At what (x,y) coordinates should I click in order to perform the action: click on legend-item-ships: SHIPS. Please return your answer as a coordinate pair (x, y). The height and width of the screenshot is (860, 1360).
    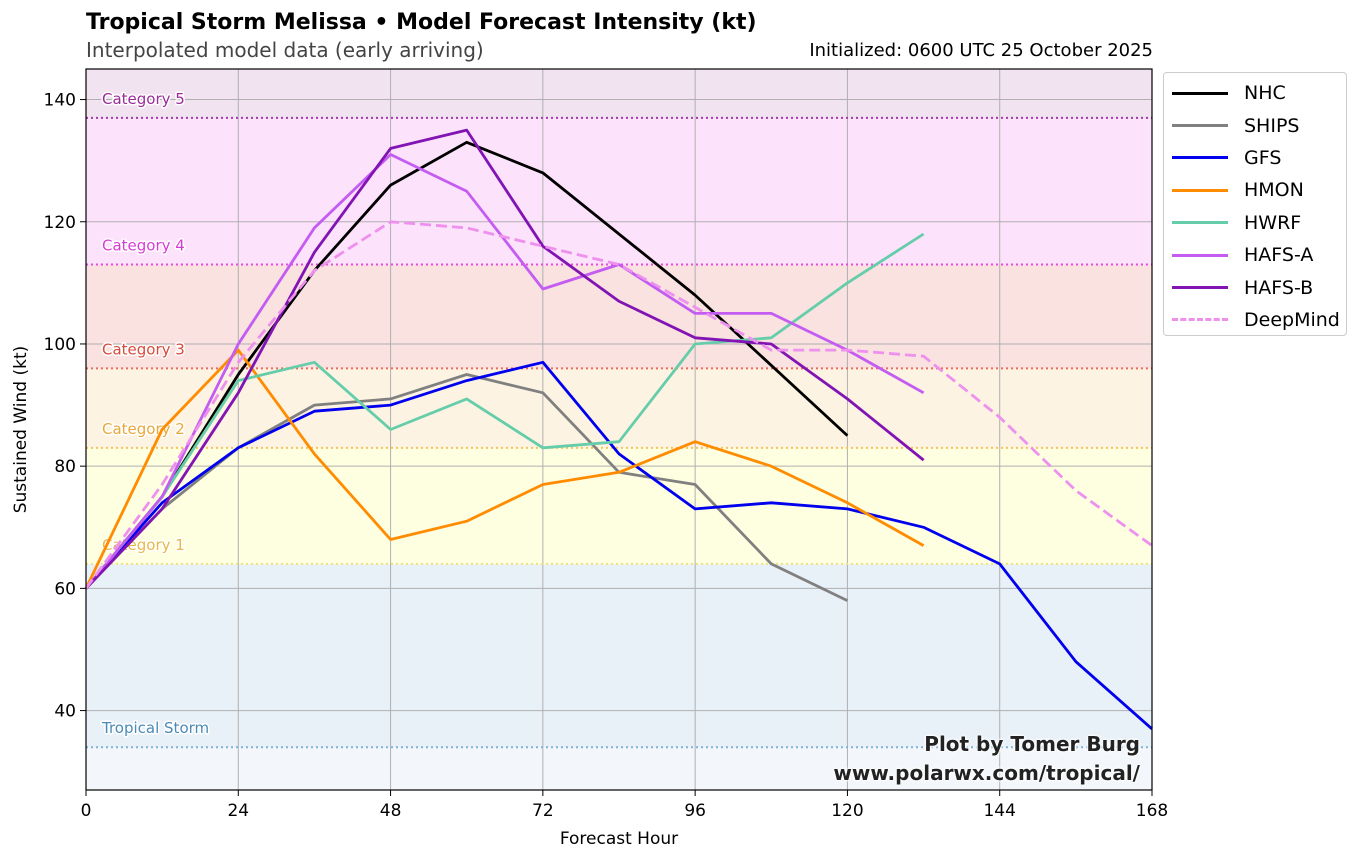
    Looking at the image, I should click on (1255, 125).